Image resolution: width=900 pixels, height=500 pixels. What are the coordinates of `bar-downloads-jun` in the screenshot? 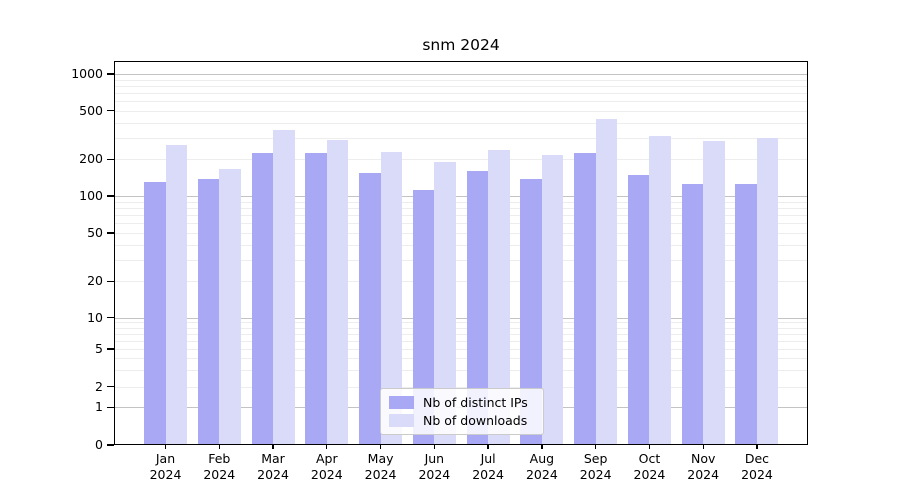 It's located at (445, 303).